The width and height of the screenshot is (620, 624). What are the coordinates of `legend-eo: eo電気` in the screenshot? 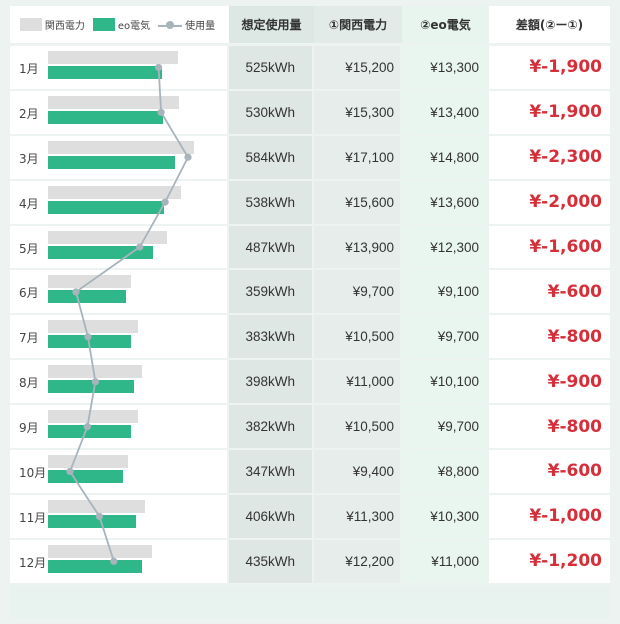 It's located at (121, 24).